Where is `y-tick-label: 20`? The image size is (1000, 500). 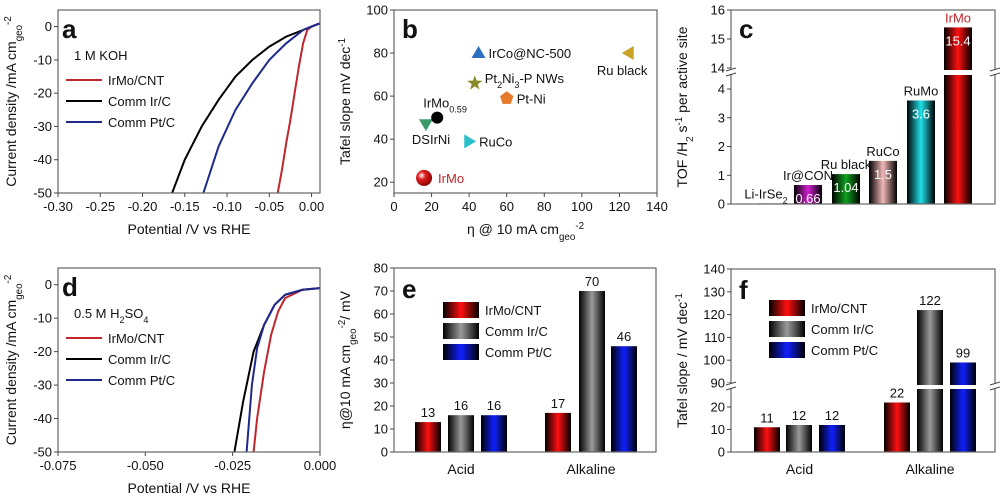
y-tick-label: 20 is located at coordinates (381, 182).